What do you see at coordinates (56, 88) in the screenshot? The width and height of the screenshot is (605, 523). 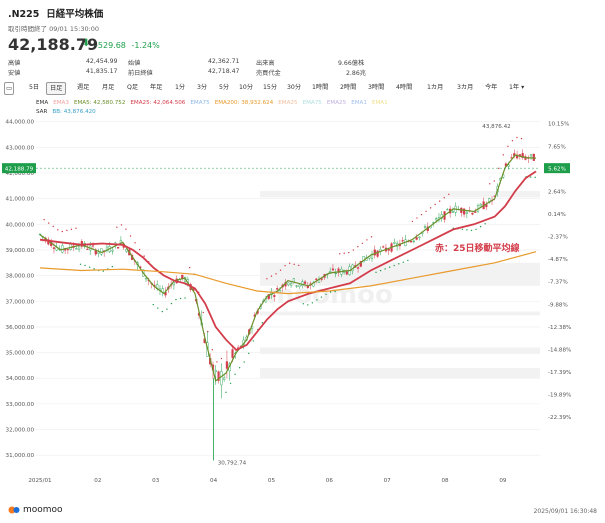 I see `tab-daily: 日足` at bounding box center [56, 88].